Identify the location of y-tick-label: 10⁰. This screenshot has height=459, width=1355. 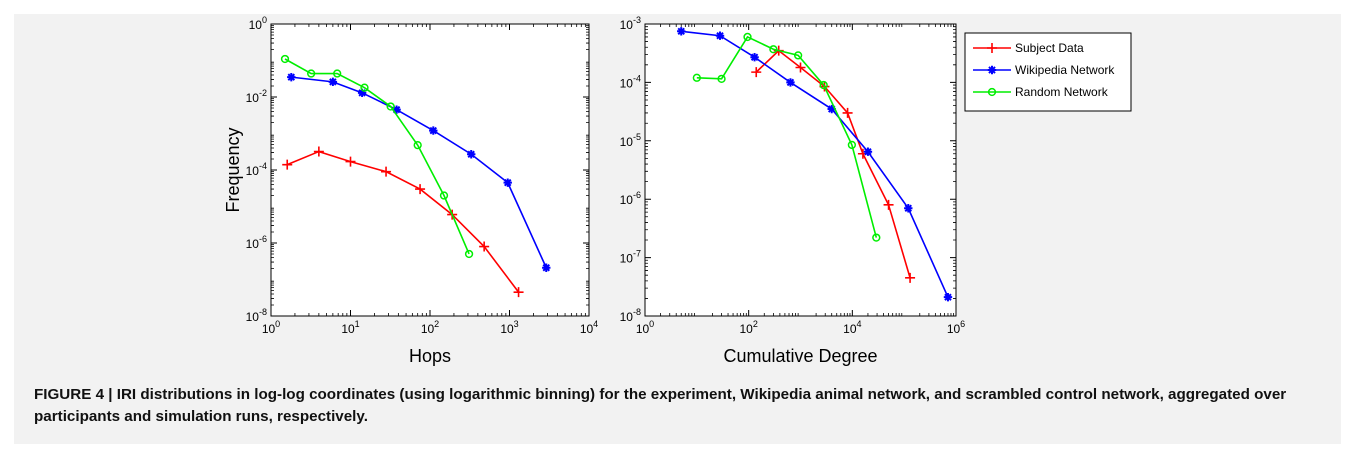
(258, 23).